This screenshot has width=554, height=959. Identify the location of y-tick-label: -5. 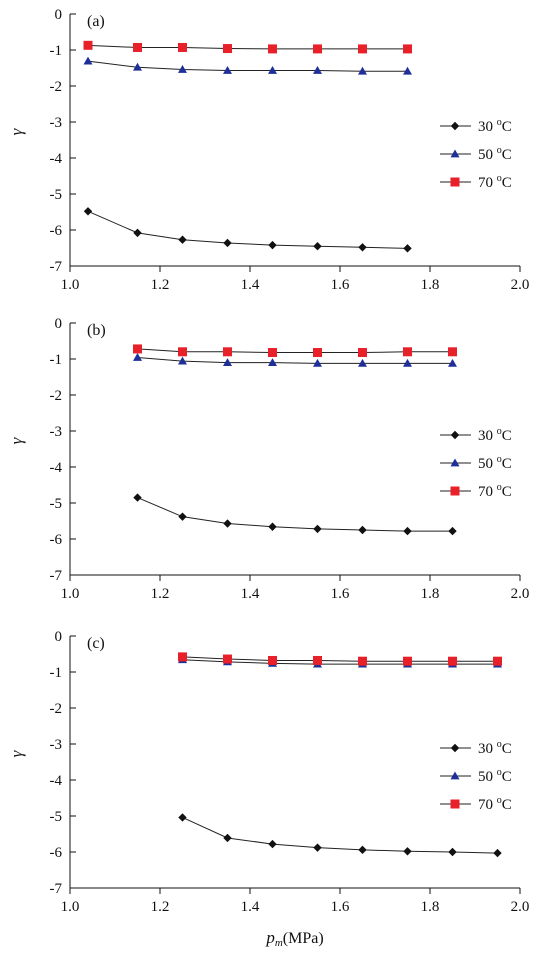
(56, 504).